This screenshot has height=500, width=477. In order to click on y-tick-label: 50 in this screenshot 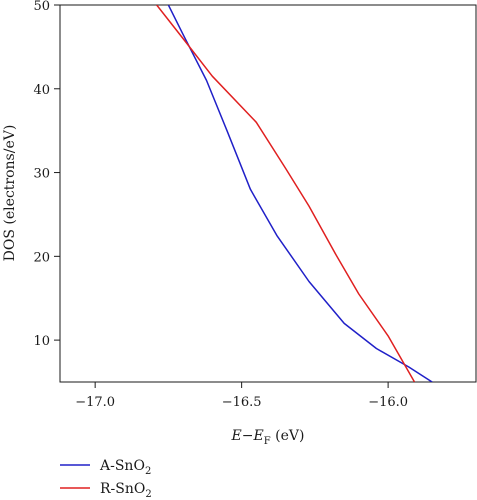, I will do `click(41, 7)`.